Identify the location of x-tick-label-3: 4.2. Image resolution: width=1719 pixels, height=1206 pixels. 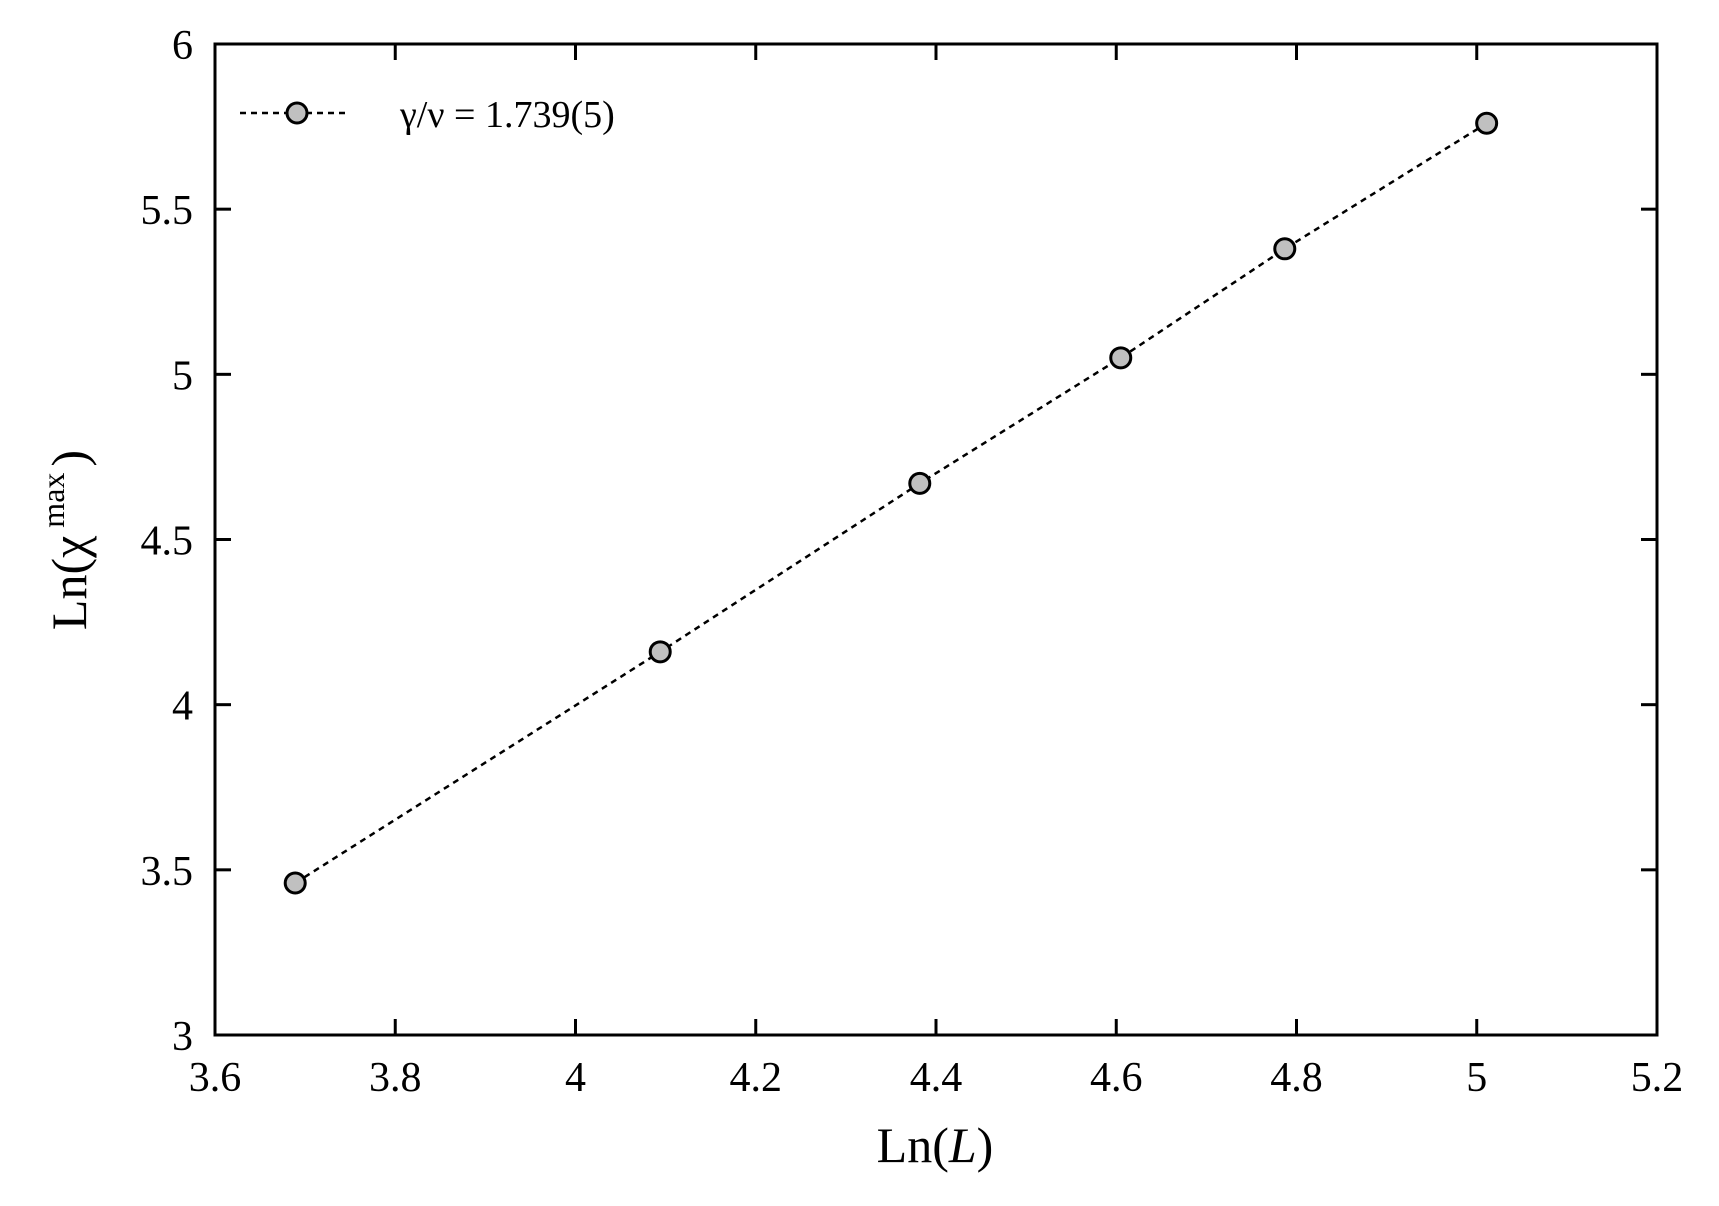
(756, 1078).